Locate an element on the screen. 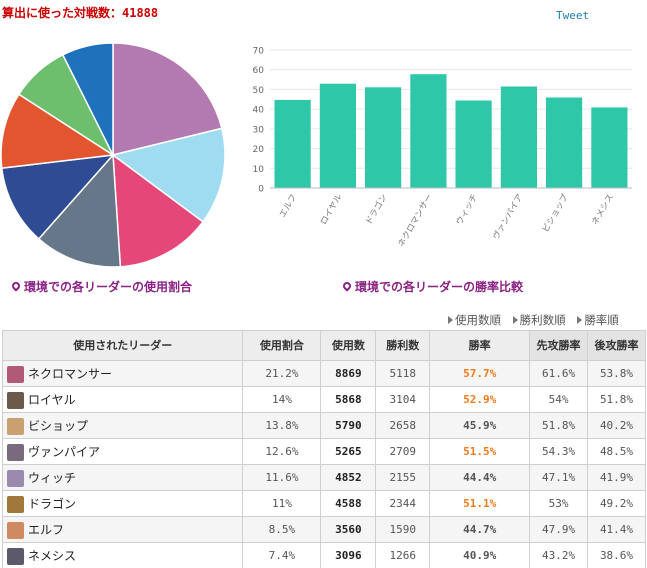 This screenshot has width=647, height=568. first-winrate-cell: 54% is located at coordinates (559, 399).